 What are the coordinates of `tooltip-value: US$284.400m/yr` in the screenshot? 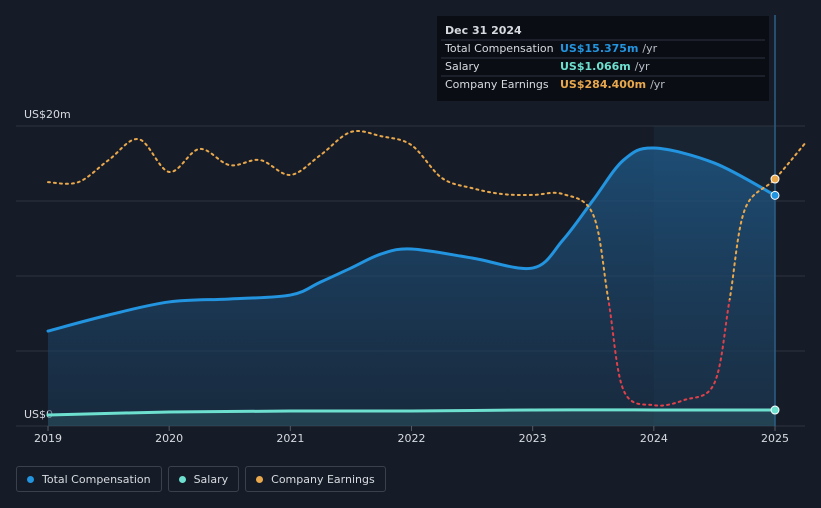 It's located at (612, 84).